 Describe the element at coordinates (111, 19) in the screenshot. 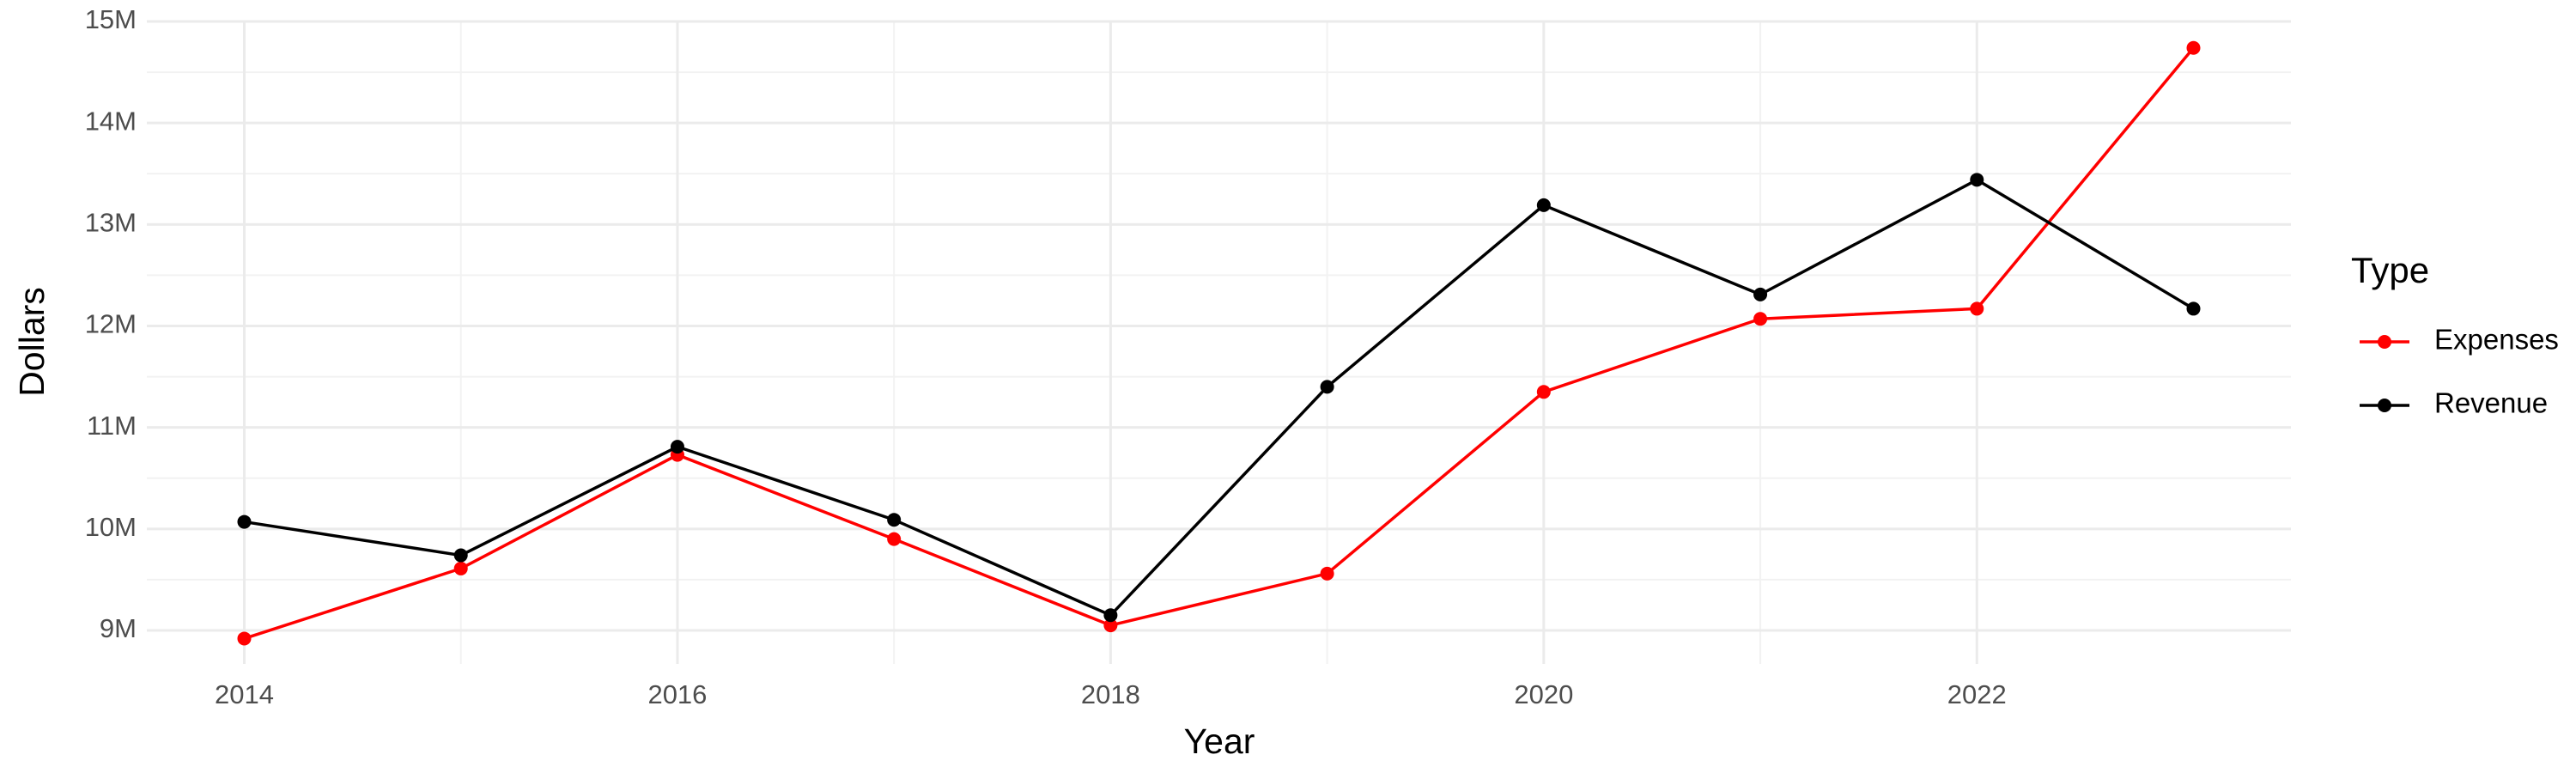

I see `y-tick-label: 15M` at that location.